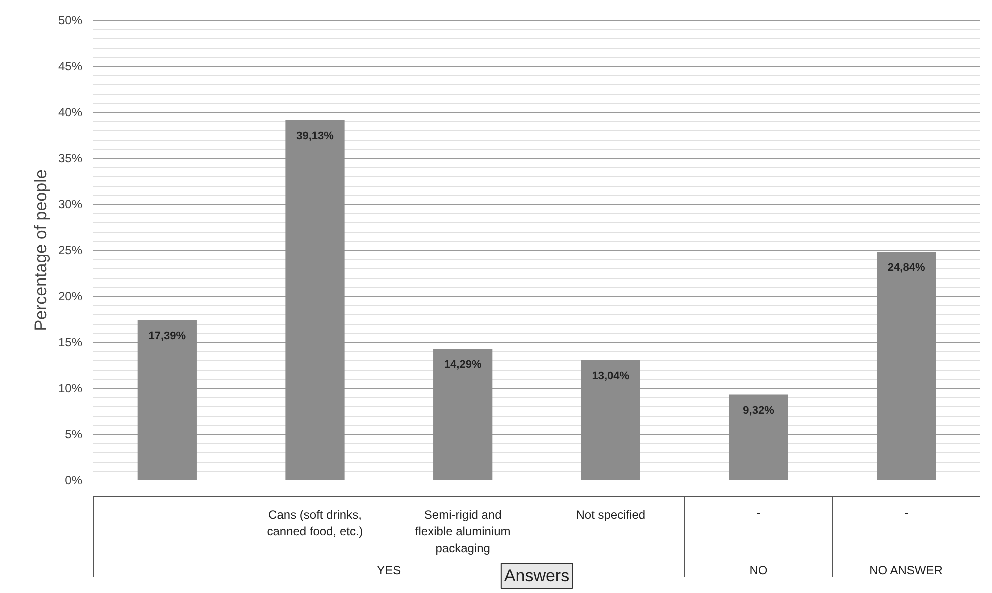 Image resolution: width=992 pixels, height=593 pixels. I want to click on text: NO, so click(759, 571).